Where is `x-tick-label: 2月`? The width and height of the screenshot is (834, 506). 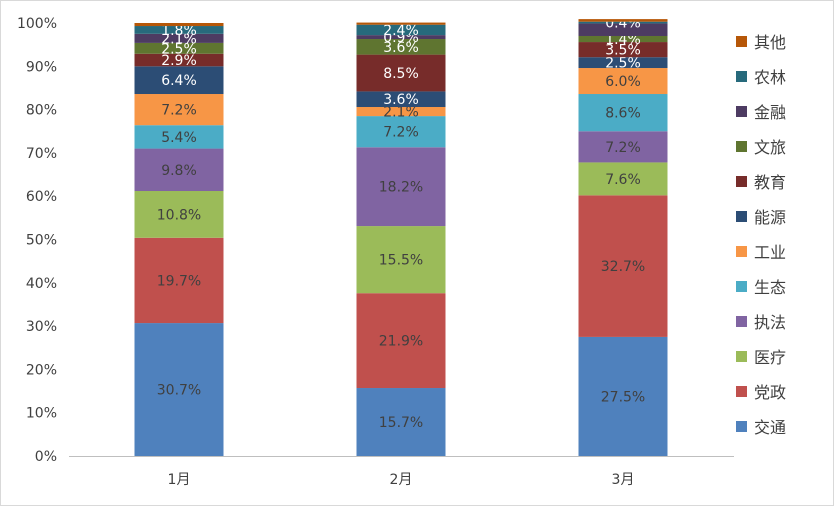 x-tick-label: 2月 is located at coordinates (401, 480).